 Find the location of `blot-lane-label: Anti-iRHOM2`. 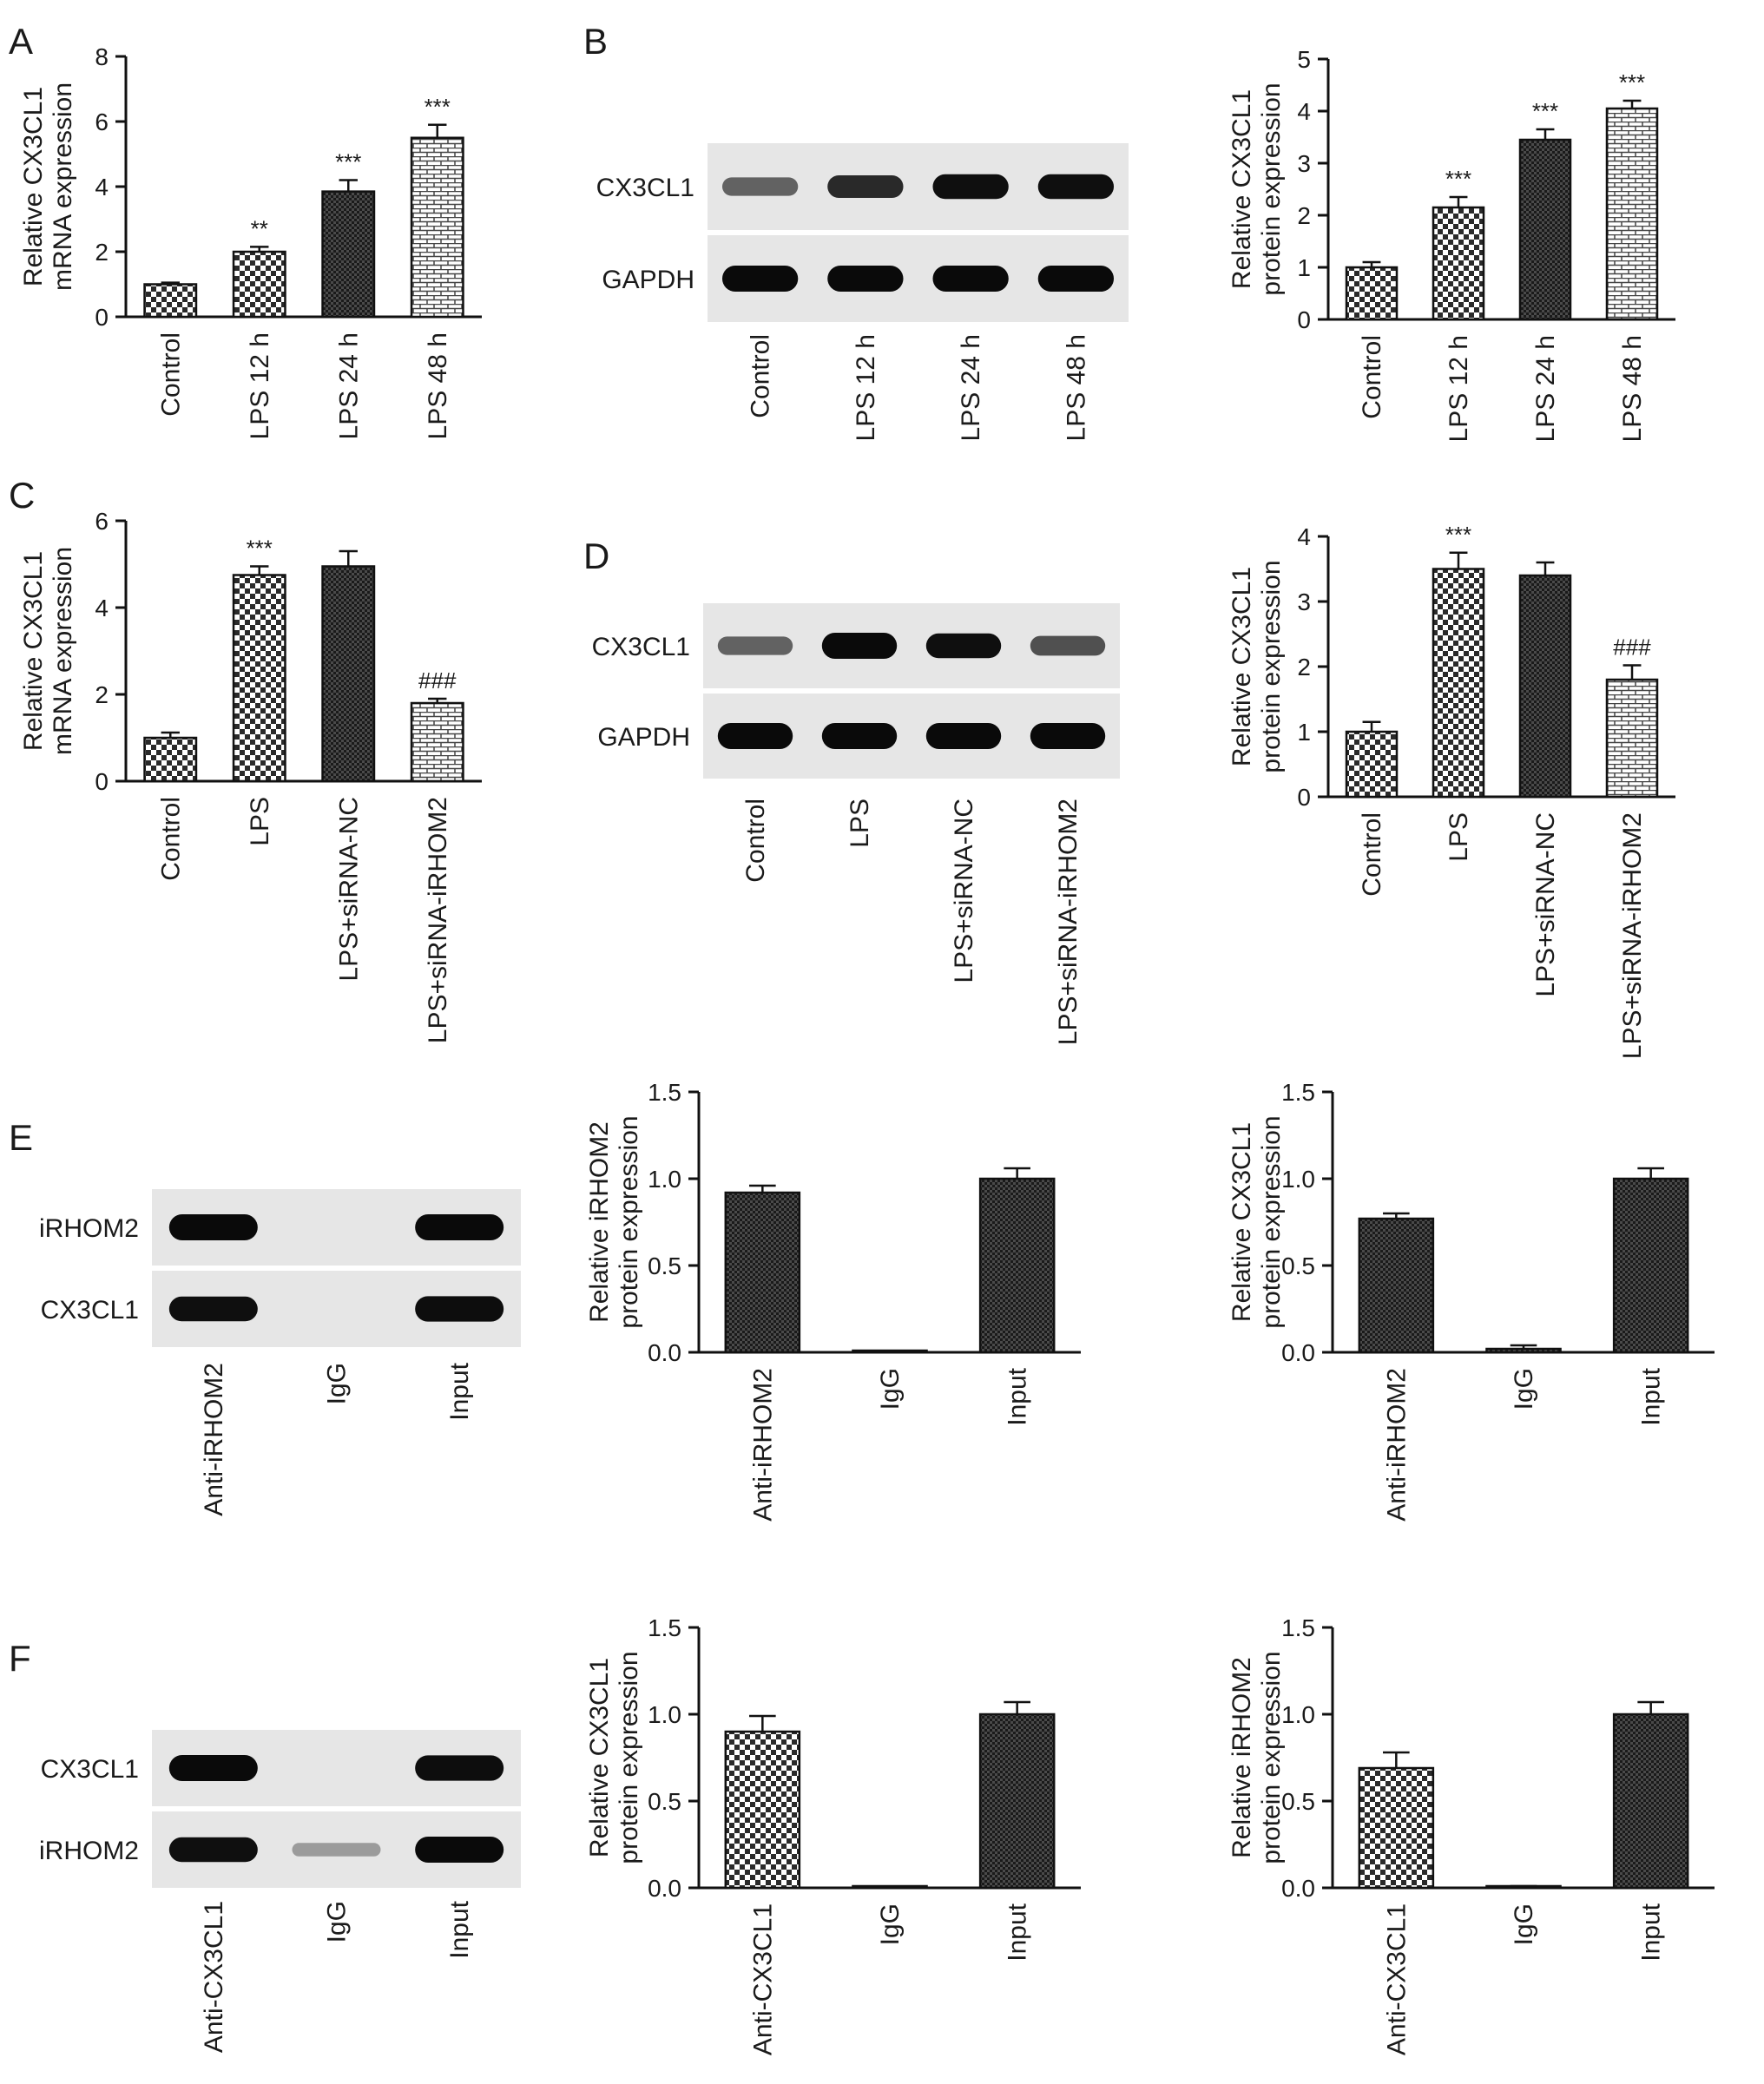

blot-lane-label: Anti-iRHOM2 is located at coordinates (214, 1439).